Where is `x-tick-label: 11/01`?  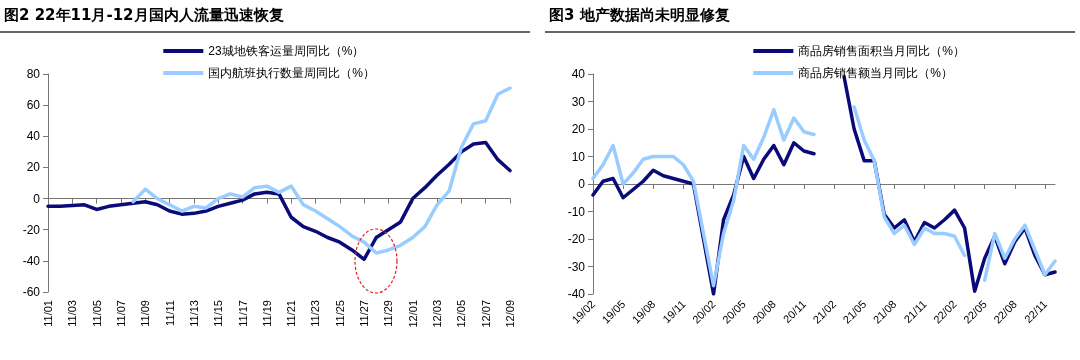 x-tick-label: 11/01 is located at coordinates (48, 313).